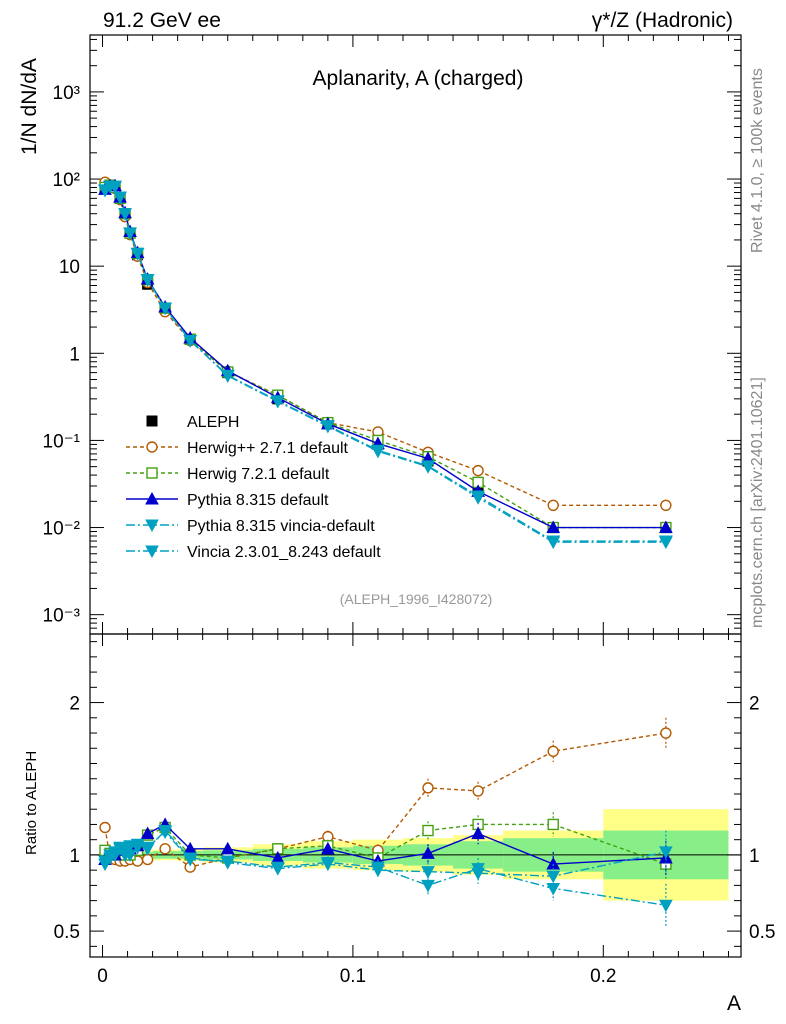  I want to click on analysis-annotation: (ALEPH_1996_I428072), so click(416, 599).